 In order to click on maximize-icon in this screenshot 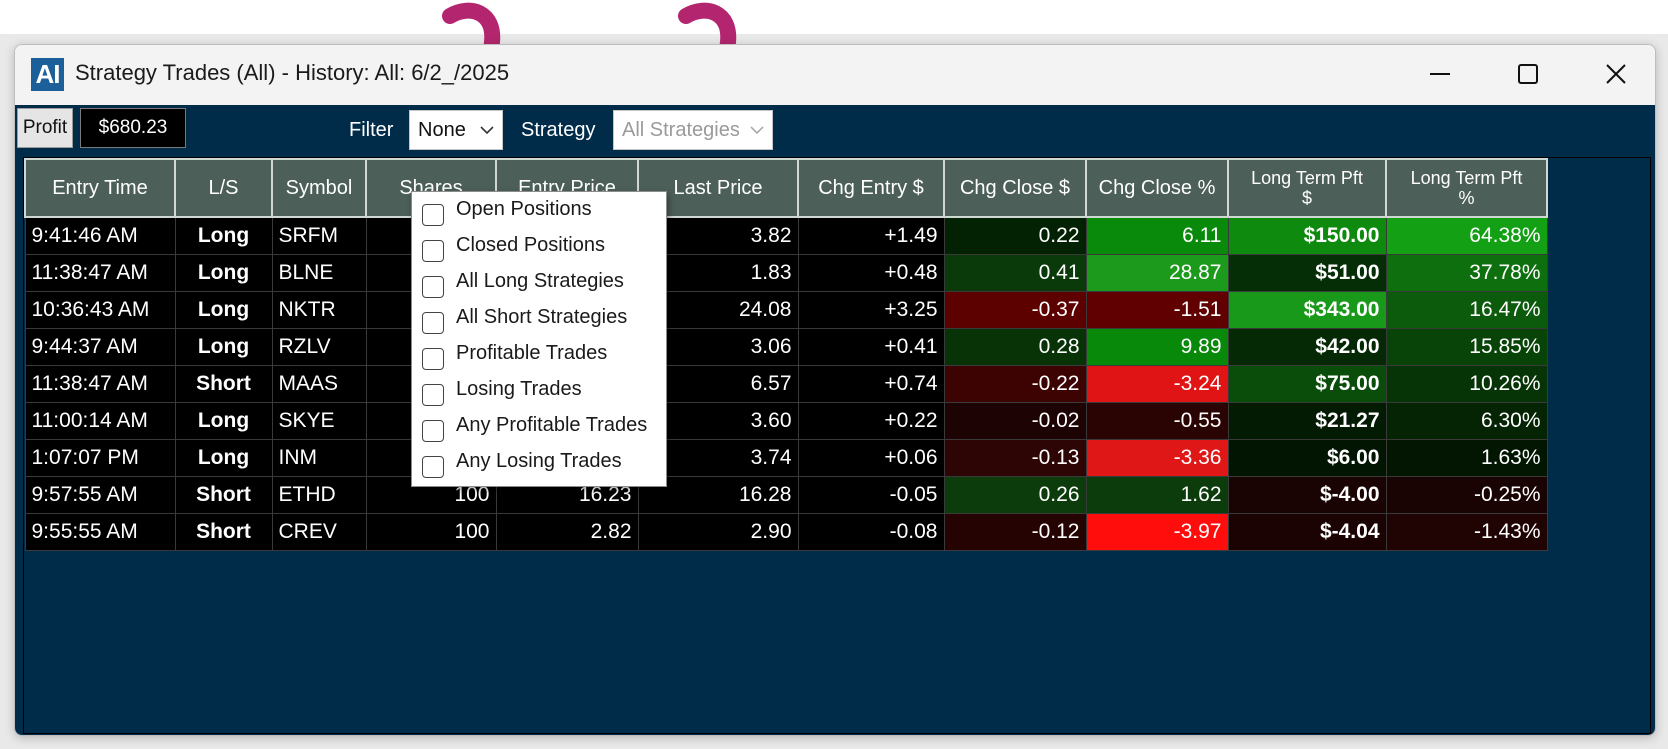, I will do `click(1528, 74)`.